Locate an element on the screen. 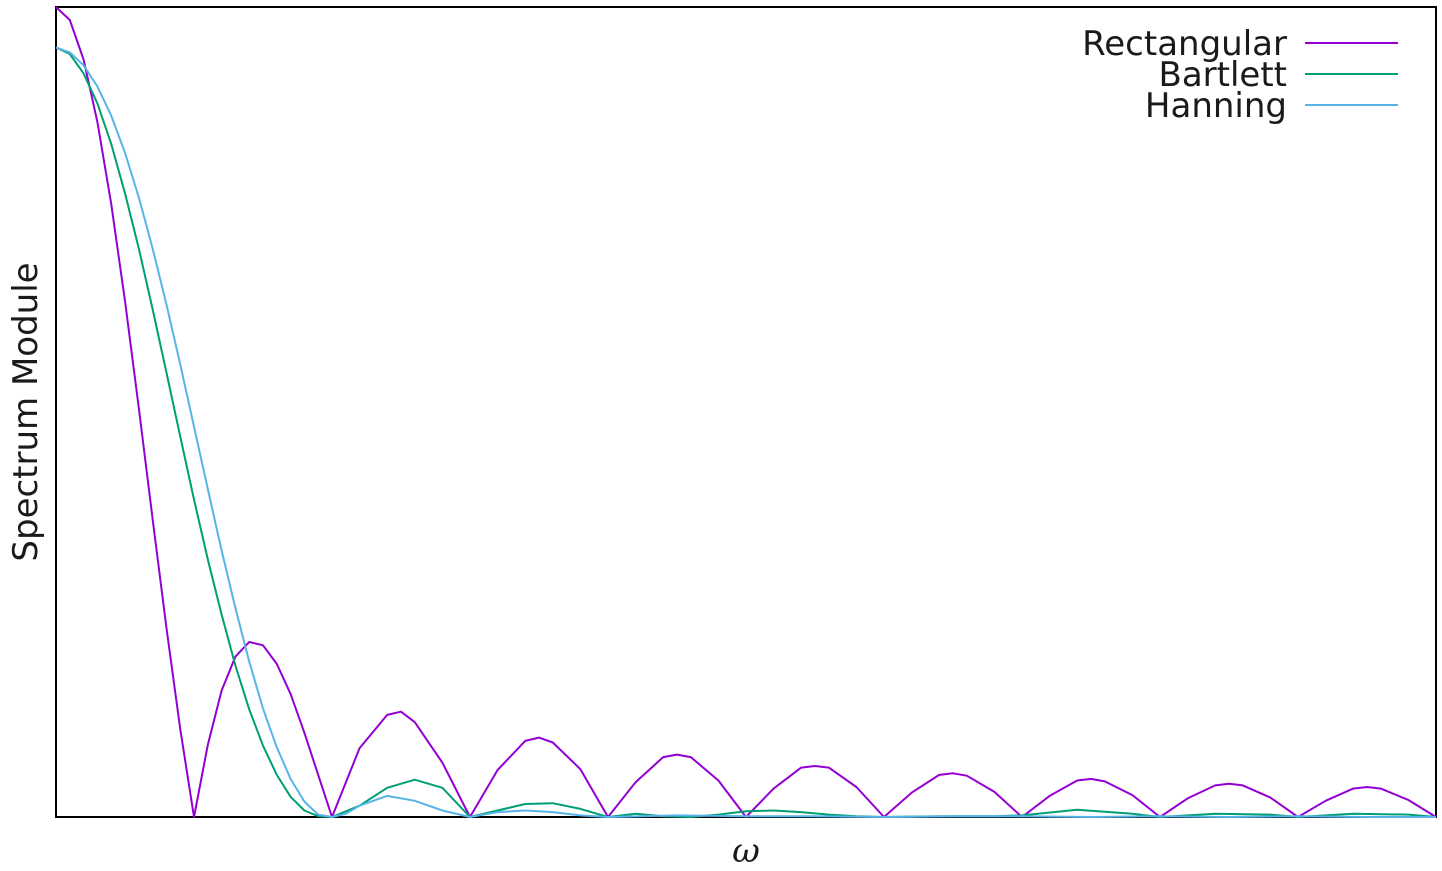 Image resolution: width=1442 pixels, height=871 pixels. legend-label-rectangular: Rectangular is located at coordinates (1184, 44).